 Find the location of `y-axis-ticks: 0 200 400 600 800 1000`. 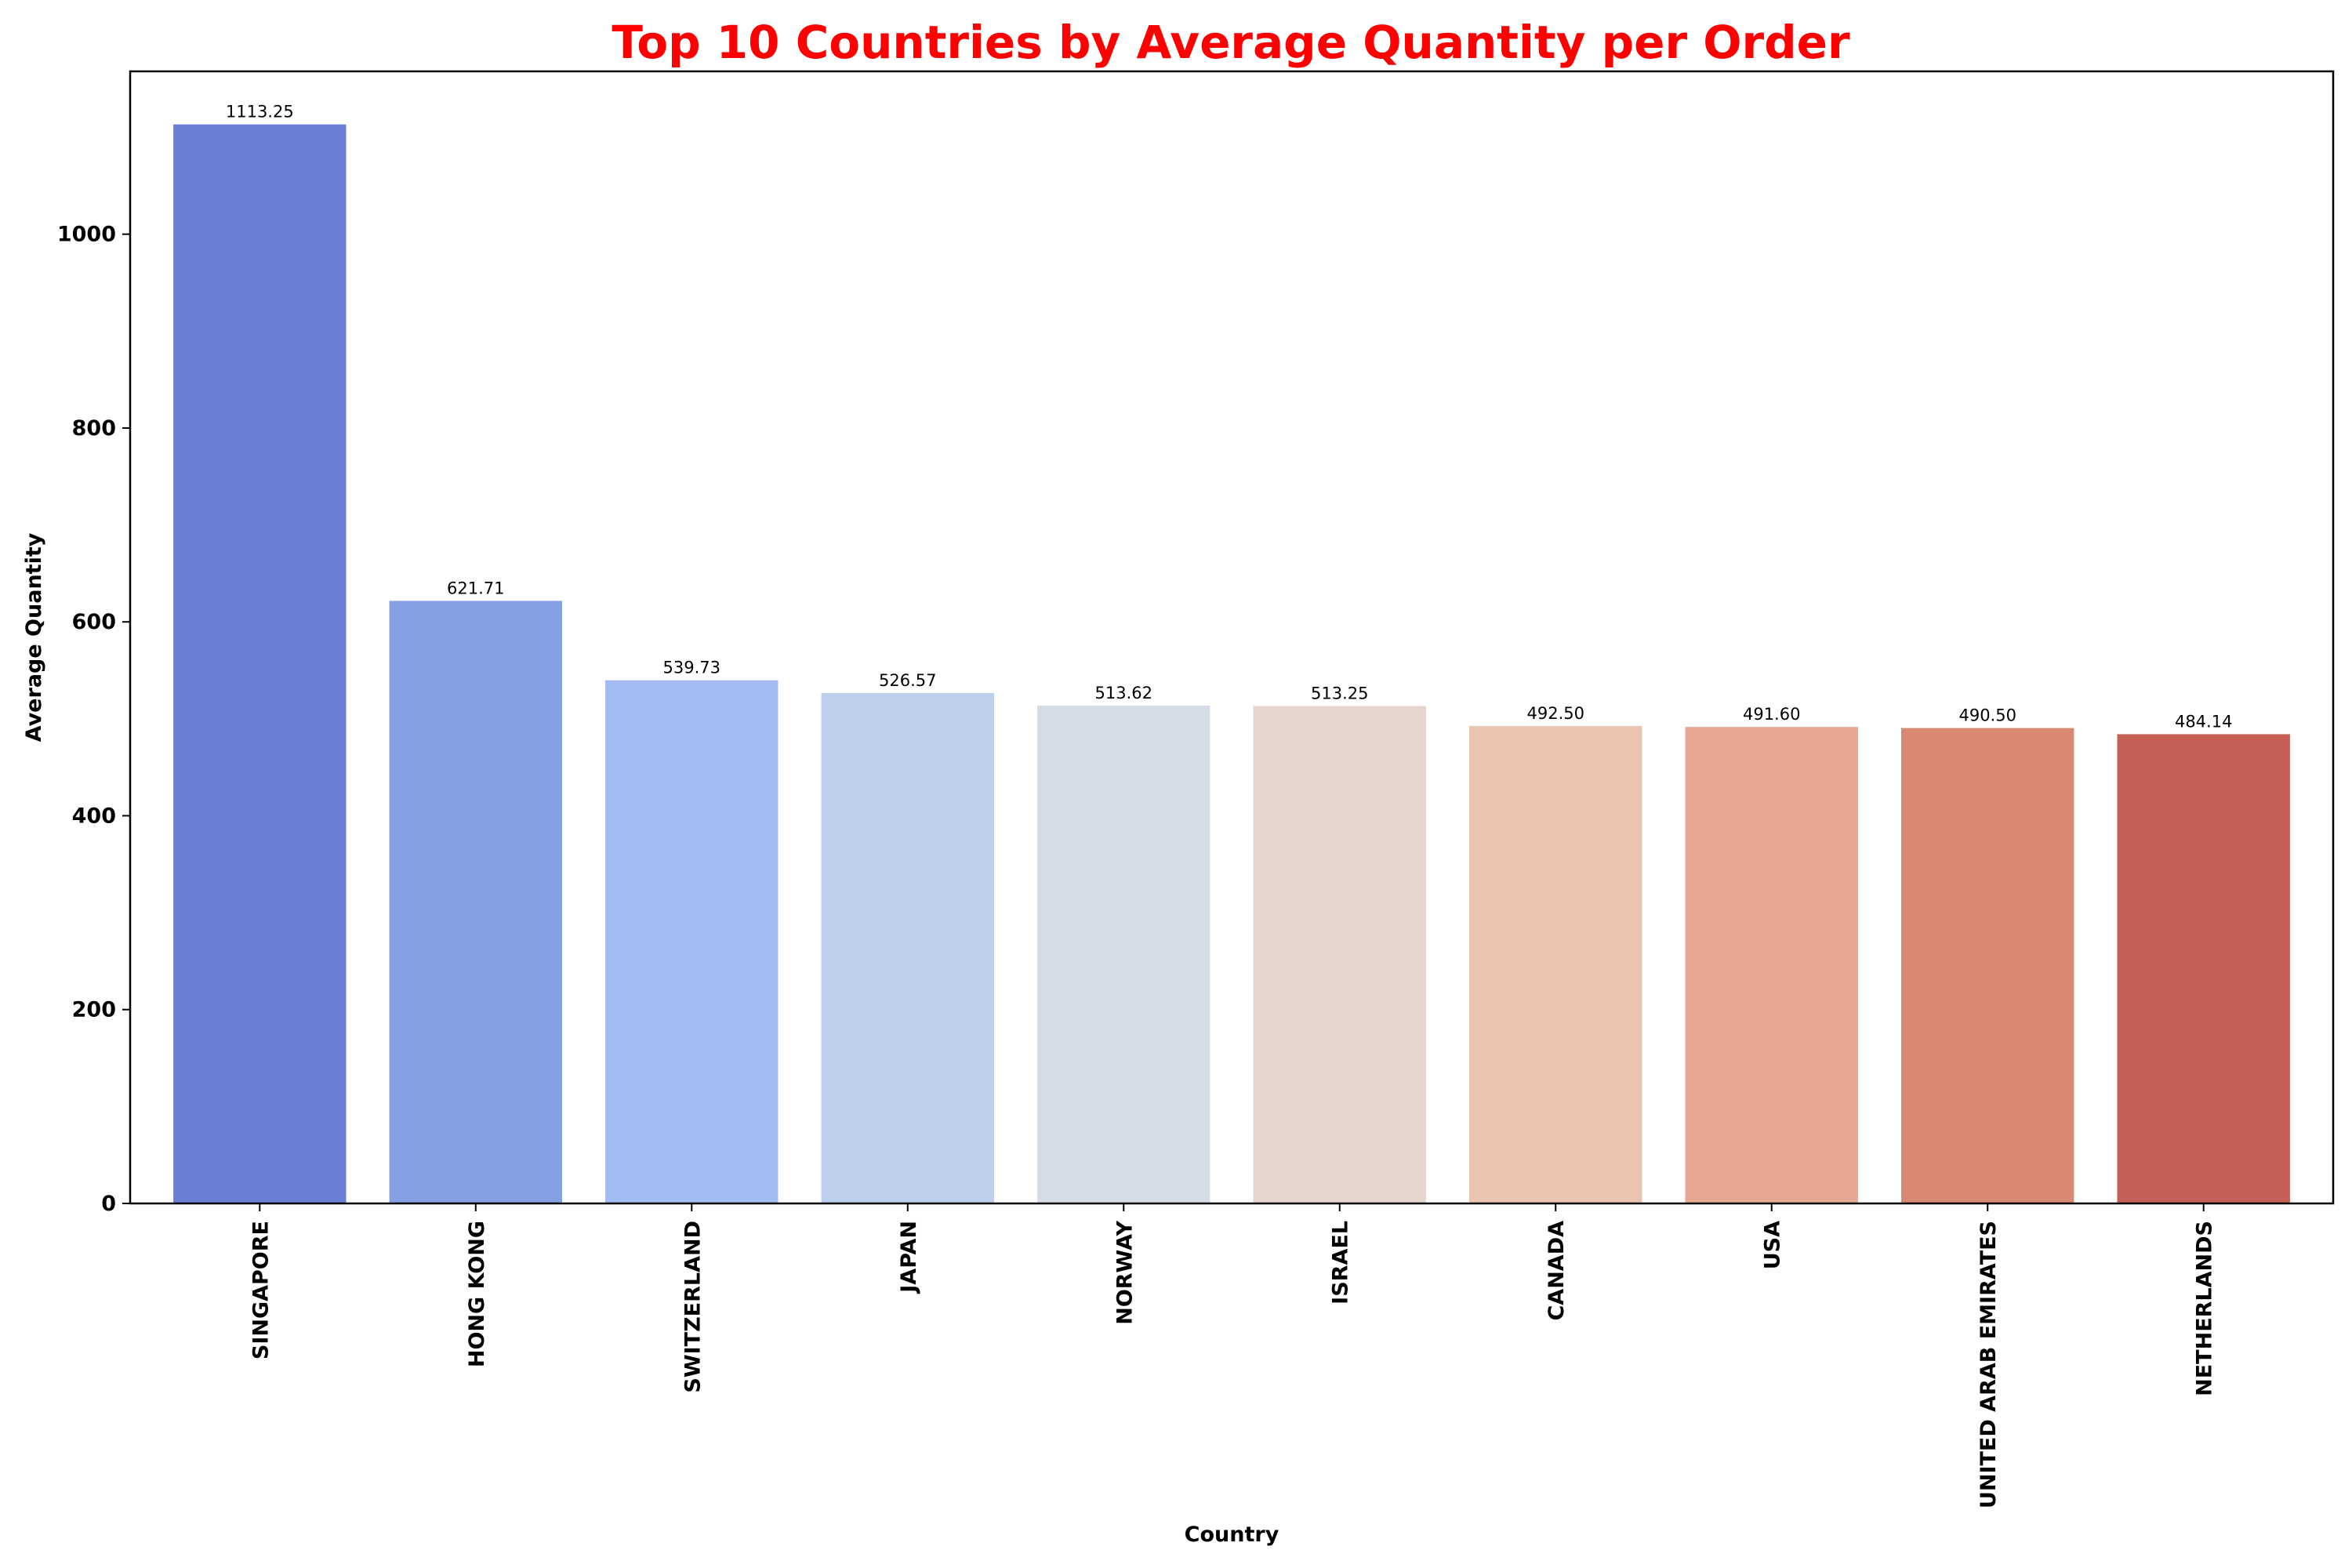

y-axis-ticks: 0 200 400 600 800 1000 is located at coordinates (93, 719).